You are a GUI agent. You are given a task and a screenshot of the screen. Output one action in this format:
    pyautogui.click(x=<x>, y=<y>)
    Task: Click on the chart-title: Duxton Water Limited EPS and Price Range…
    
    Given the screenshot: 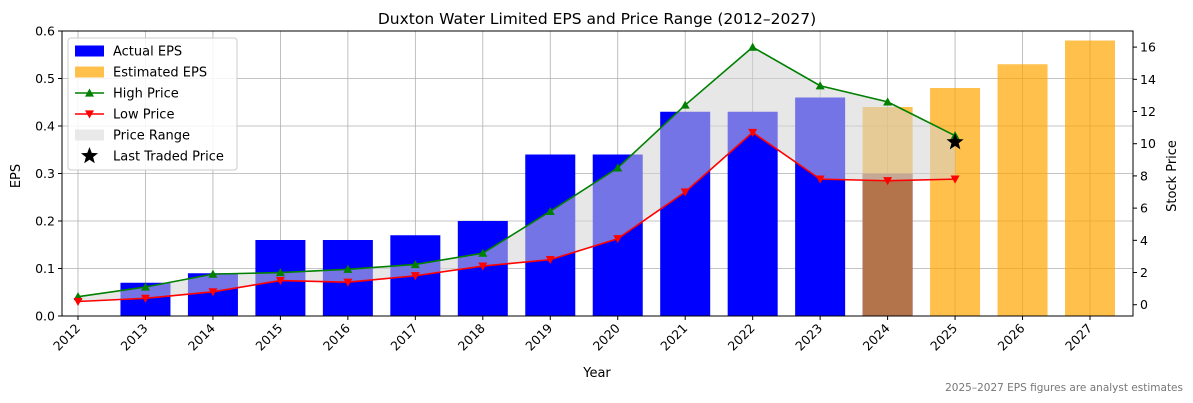 What is the action you would take?
    pyautogui.click(x=597, y=19)
    